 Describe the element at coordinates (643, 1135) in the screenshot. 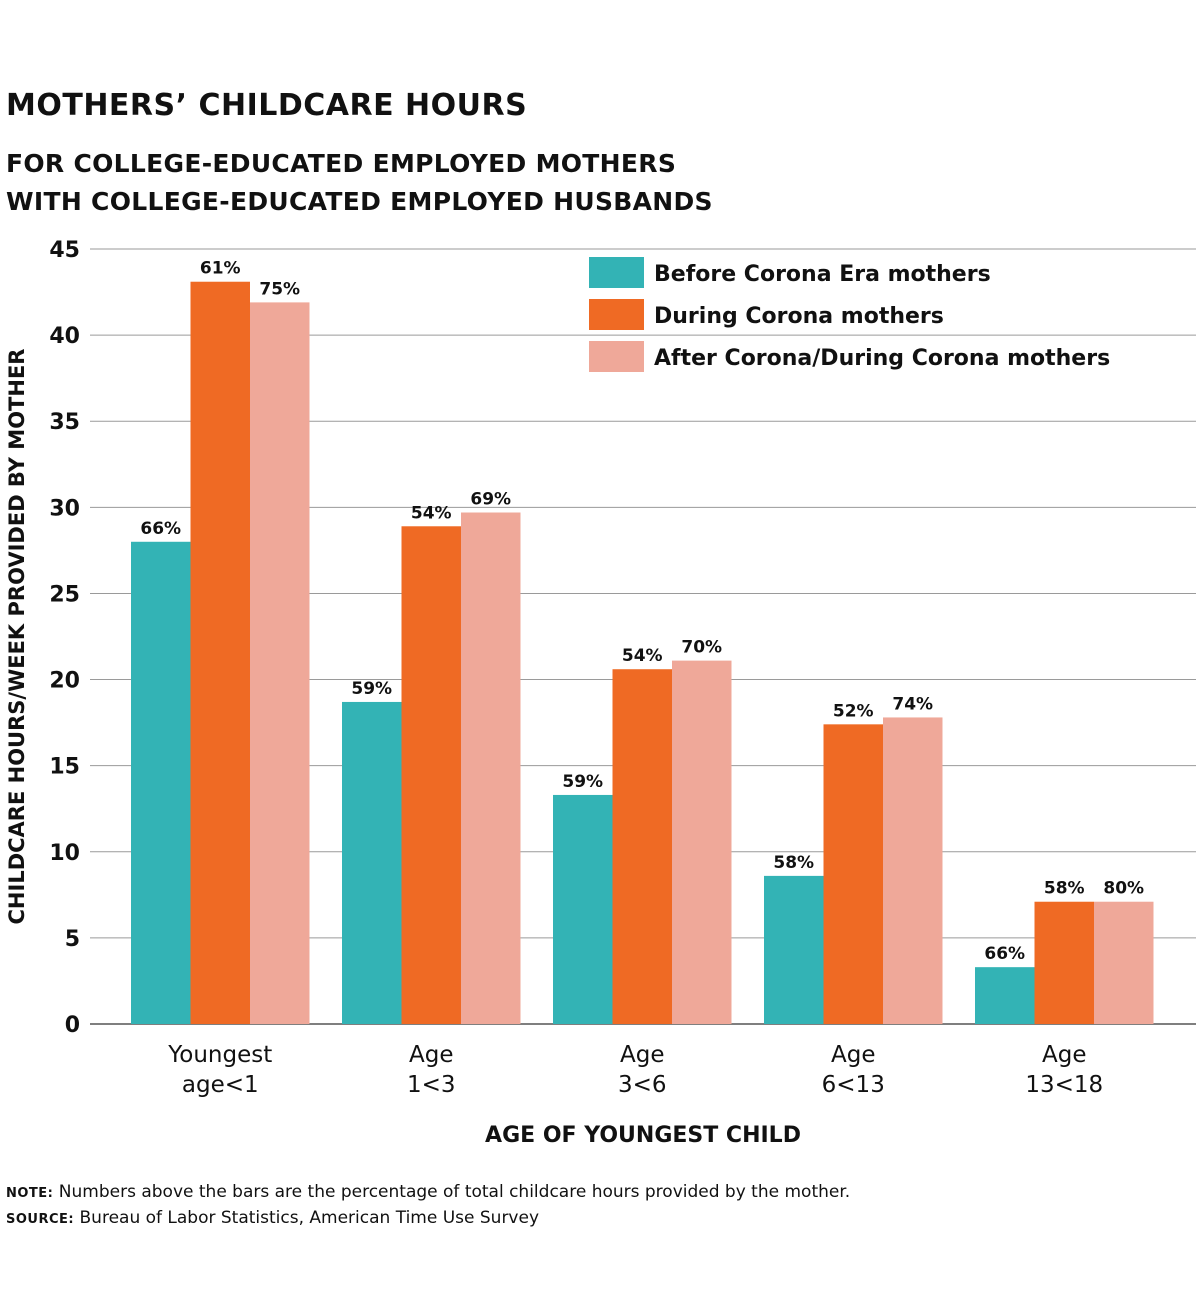

I see `x-axis-label: AGE OF YOUNGEST CHILD` at that location.